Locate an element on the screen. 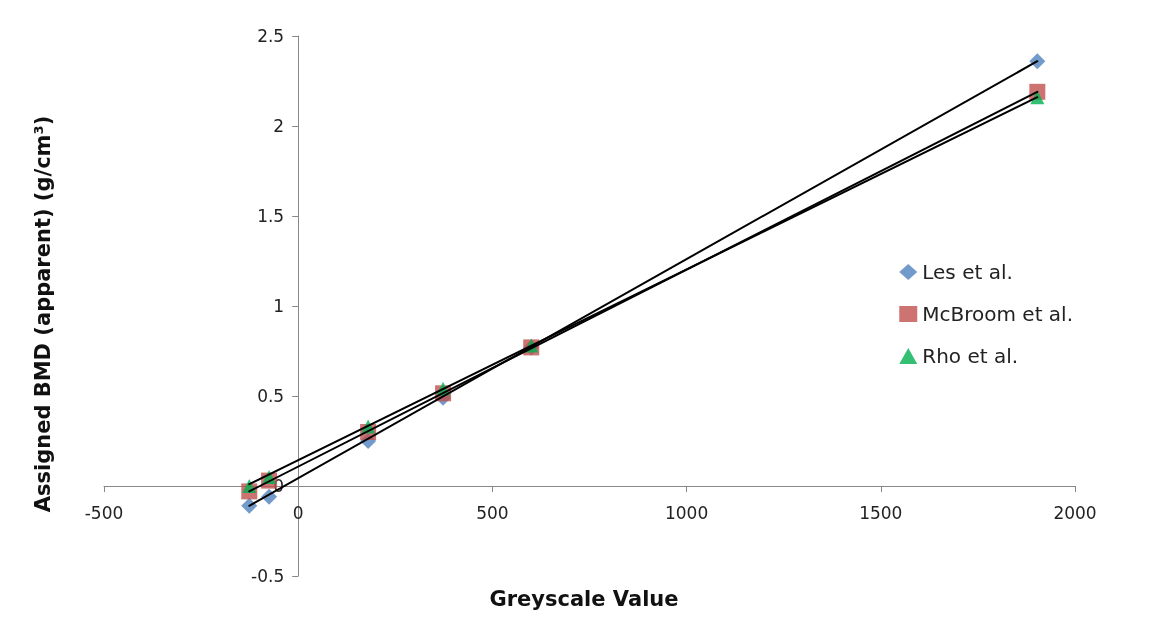  y-tick-label: 0.5 is located at coordinates (271, 396).